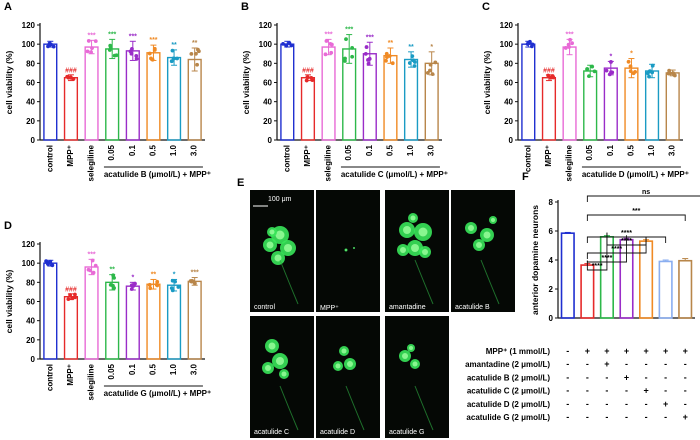 This screenshot has height=440, width=700. I want to click on treatment-sign-5-3: -, so click(626, 417).